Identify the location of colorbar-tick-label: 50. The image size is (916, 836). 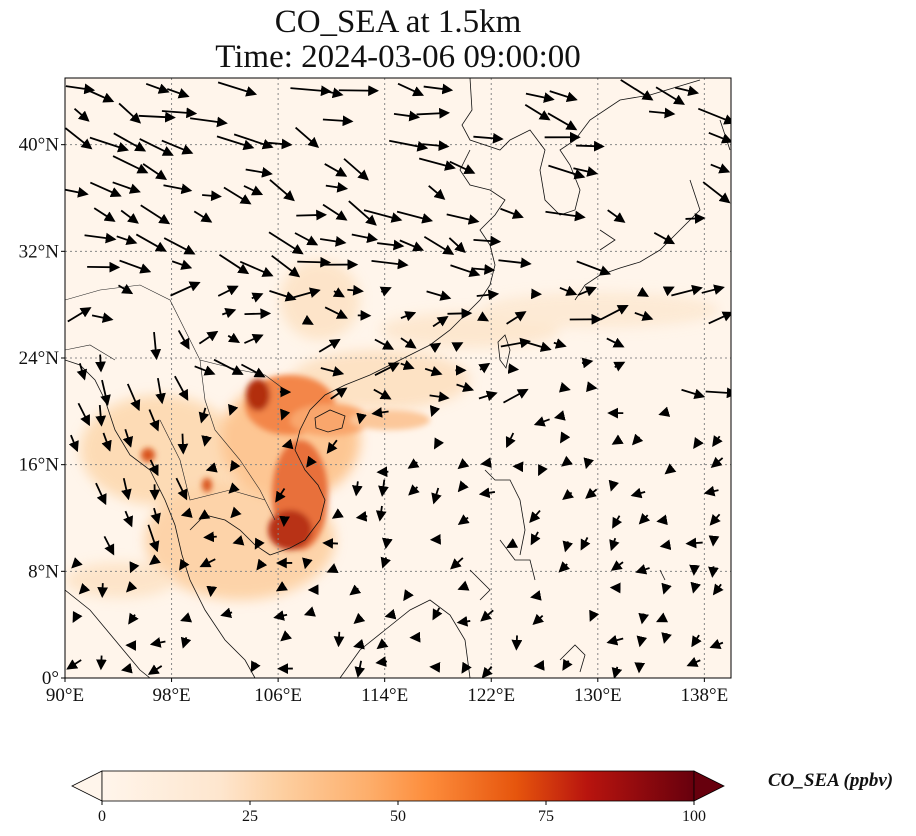
(398, 816).